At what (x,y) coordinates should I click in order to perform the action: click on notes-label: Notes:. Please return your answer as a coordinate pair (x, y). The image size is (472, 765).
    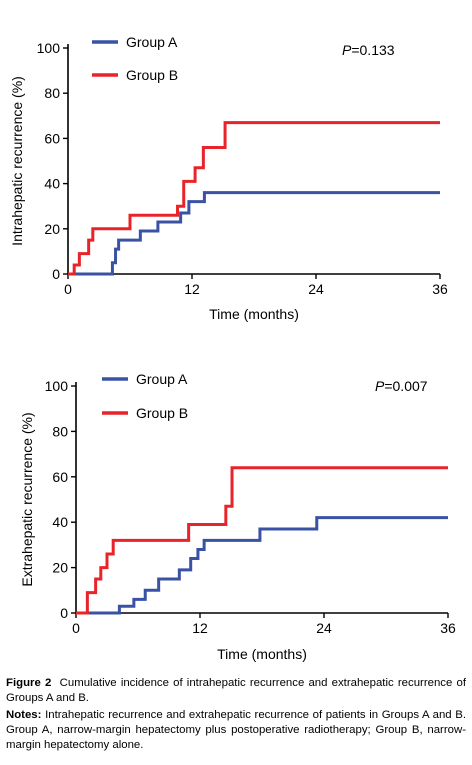
    Looking at the image, I should click on (24, 715).